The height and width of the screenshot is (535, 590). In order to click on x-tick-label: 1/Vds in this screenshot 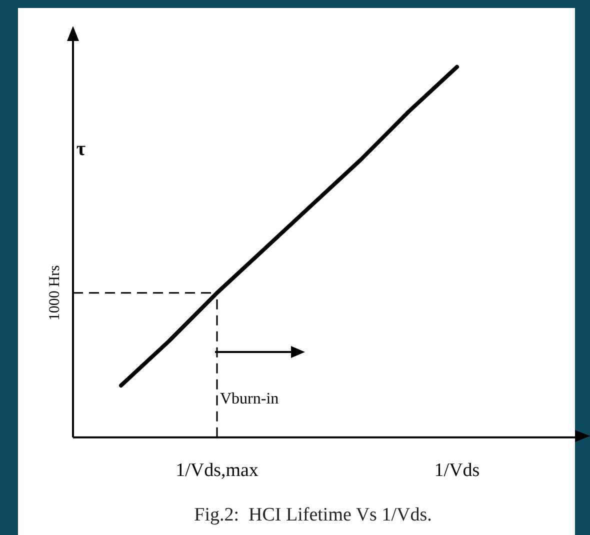, I will do `click(457, 470)`.